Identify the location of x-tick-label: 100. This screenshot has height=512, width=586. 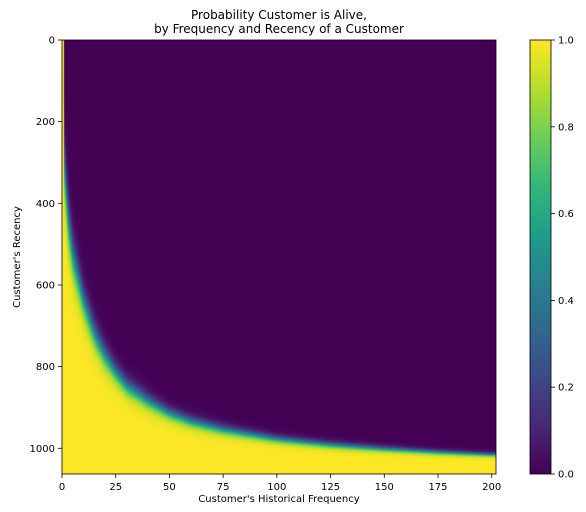
(276, 487).